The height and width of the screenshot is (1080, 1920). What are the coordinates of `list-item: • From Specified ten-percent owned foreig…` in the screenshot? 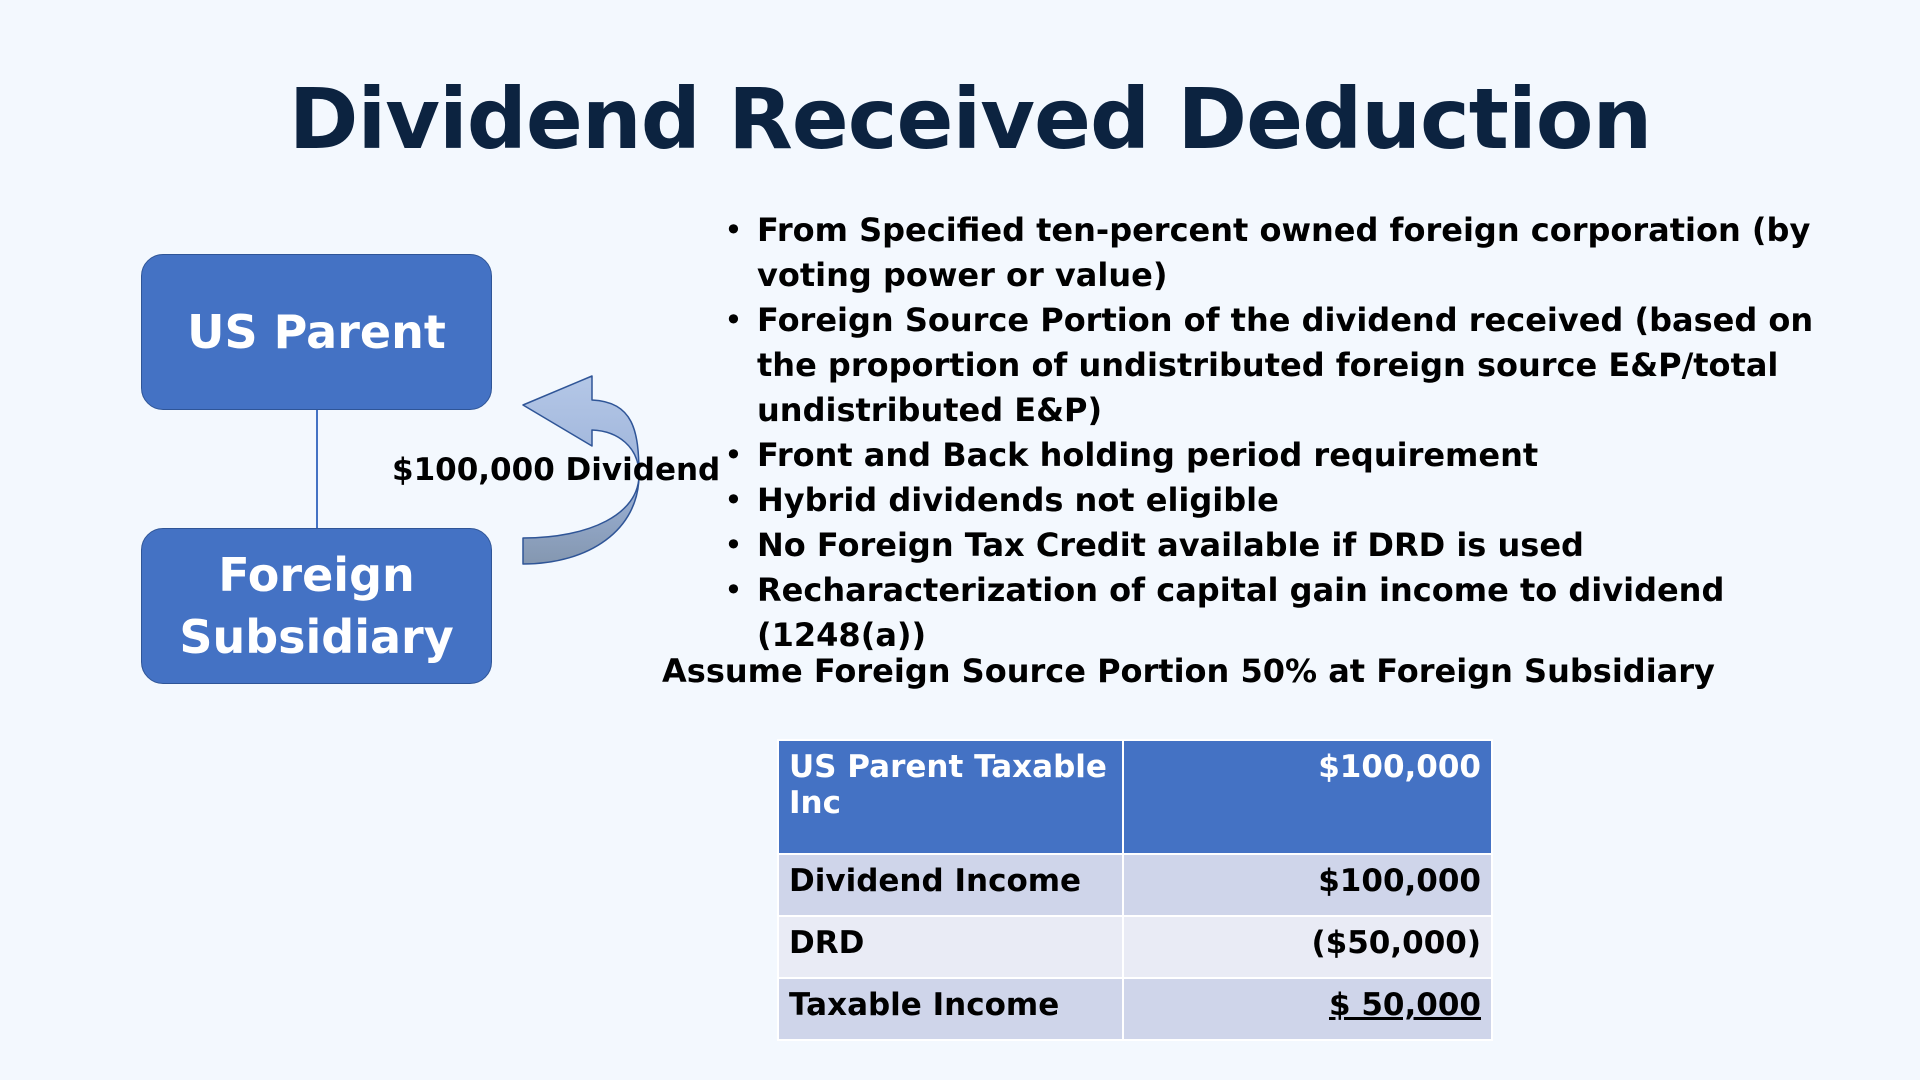 It's located at (1268, 253).